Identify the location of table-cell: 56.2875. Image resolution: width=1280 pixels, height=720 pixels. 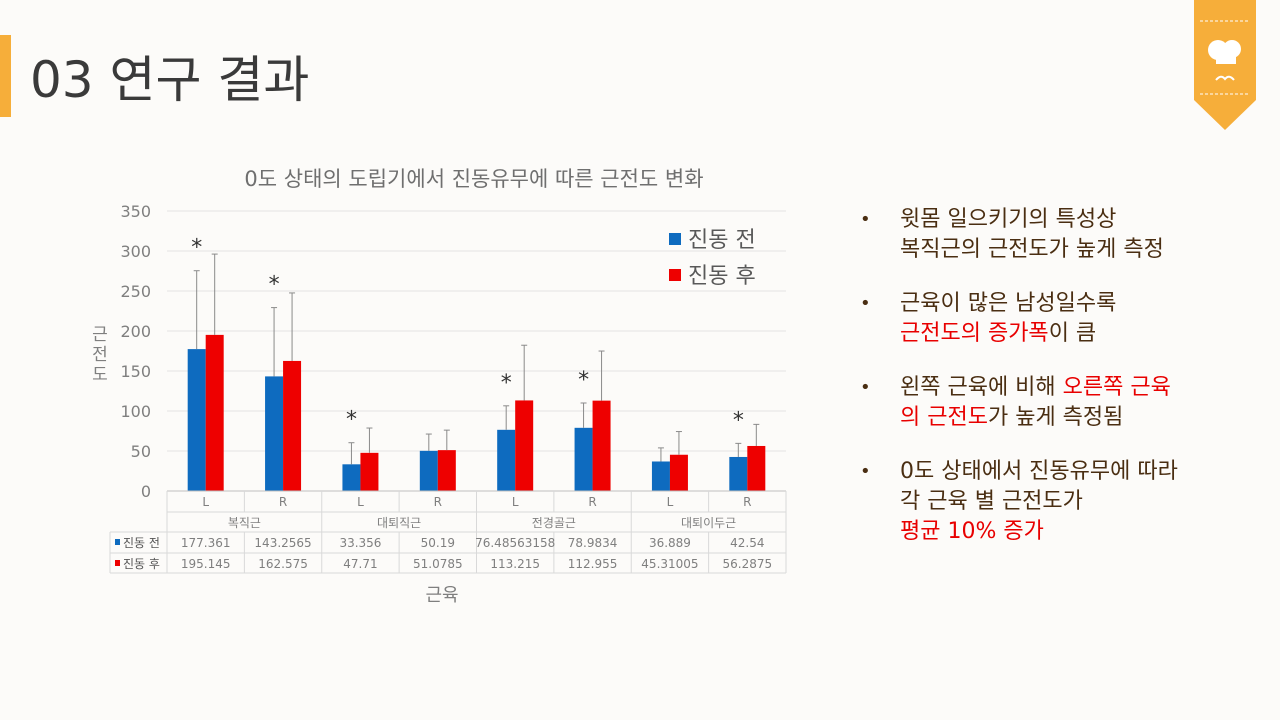
(748, 564).